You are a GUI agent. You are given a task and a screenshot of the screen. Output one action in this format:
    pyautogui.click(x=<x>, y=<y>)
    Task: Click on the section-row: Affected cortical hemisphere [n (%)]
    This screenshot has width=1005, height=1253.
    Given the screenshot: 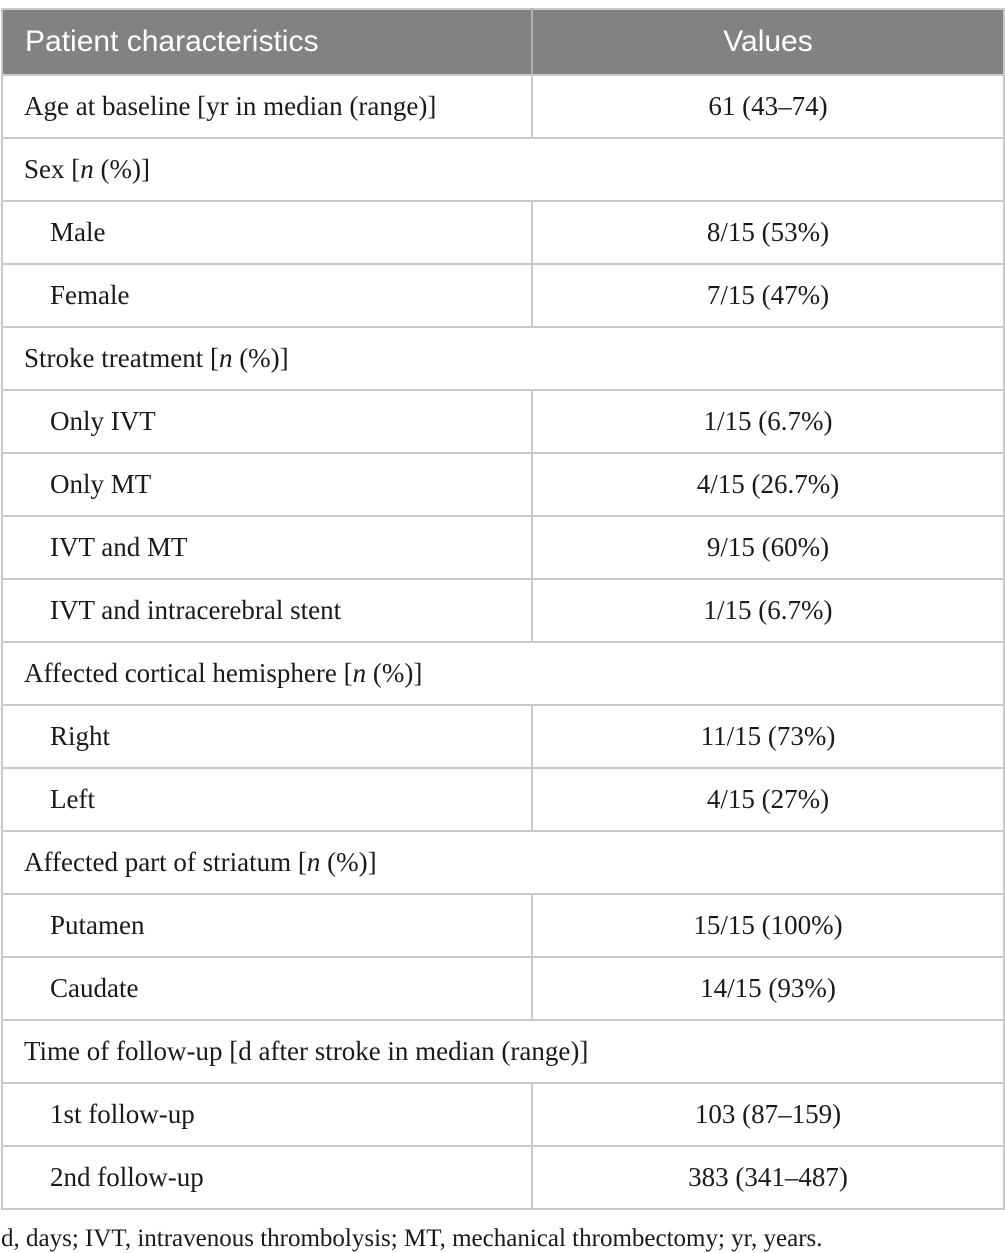 What is the action you would take?
    pyautogui.click(x=503, y=673)
    